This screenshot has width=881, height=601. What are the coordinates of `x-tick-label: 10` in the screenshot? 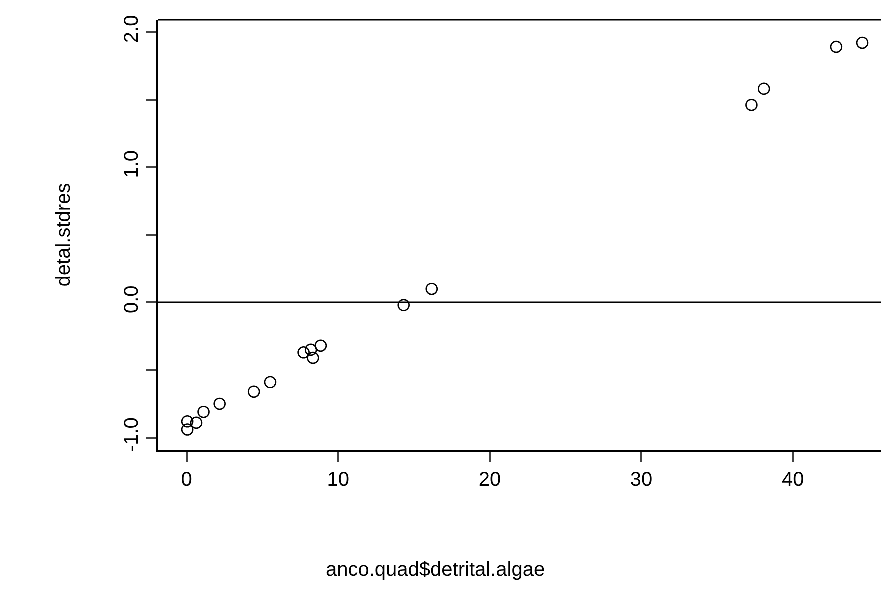 It's located at (338, 479).